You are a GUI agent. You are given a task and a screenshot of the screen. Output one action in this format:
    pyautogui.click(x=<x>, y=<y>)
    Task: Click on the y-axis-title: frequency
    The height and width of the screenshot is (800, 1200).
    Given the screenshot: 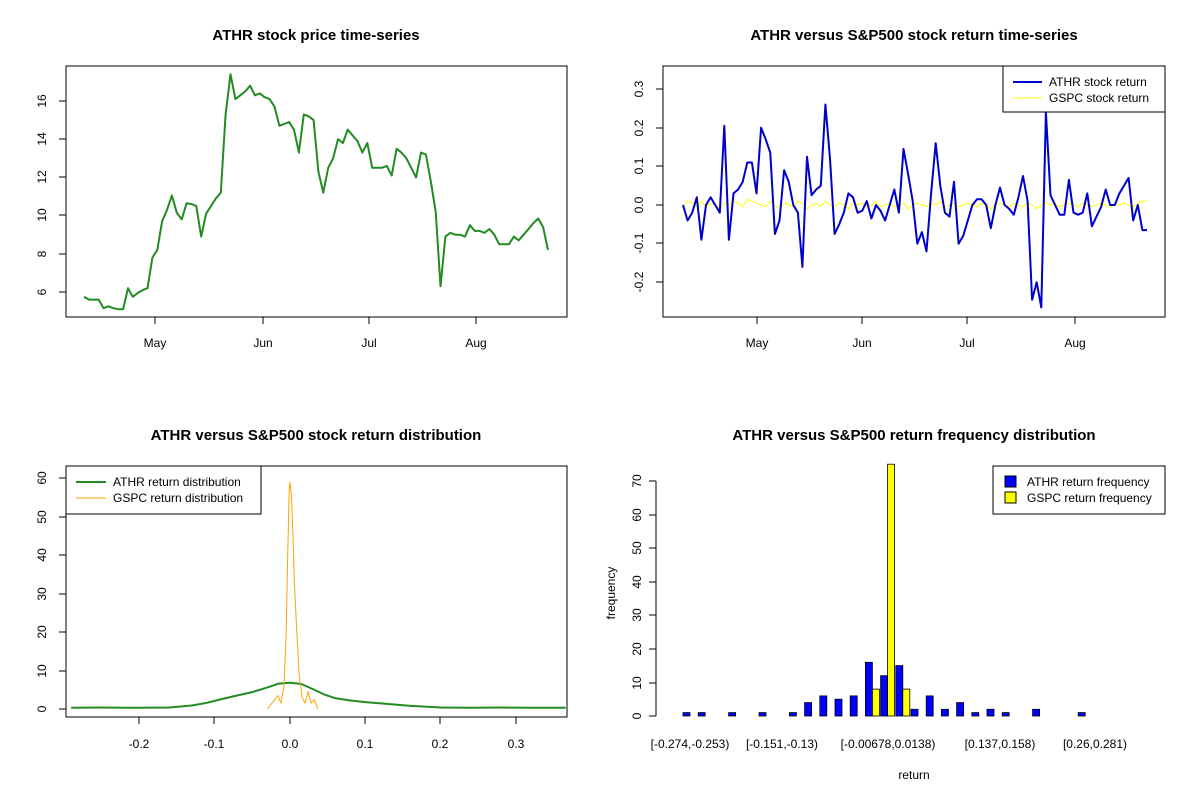 What is the action you would take?
    pyautogui.click(x=611, y=593)
    